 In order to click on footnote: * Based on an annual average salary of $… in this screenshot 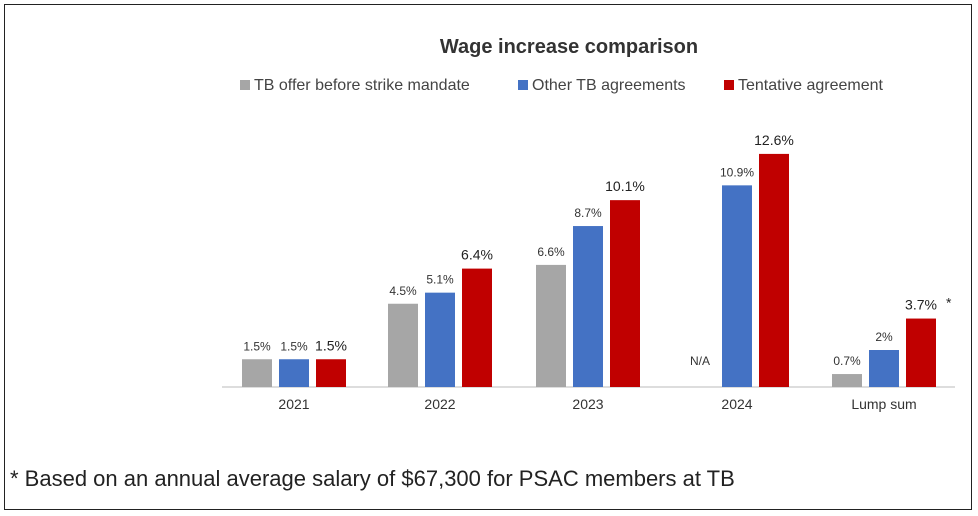, I will do `click(372, 478)`.